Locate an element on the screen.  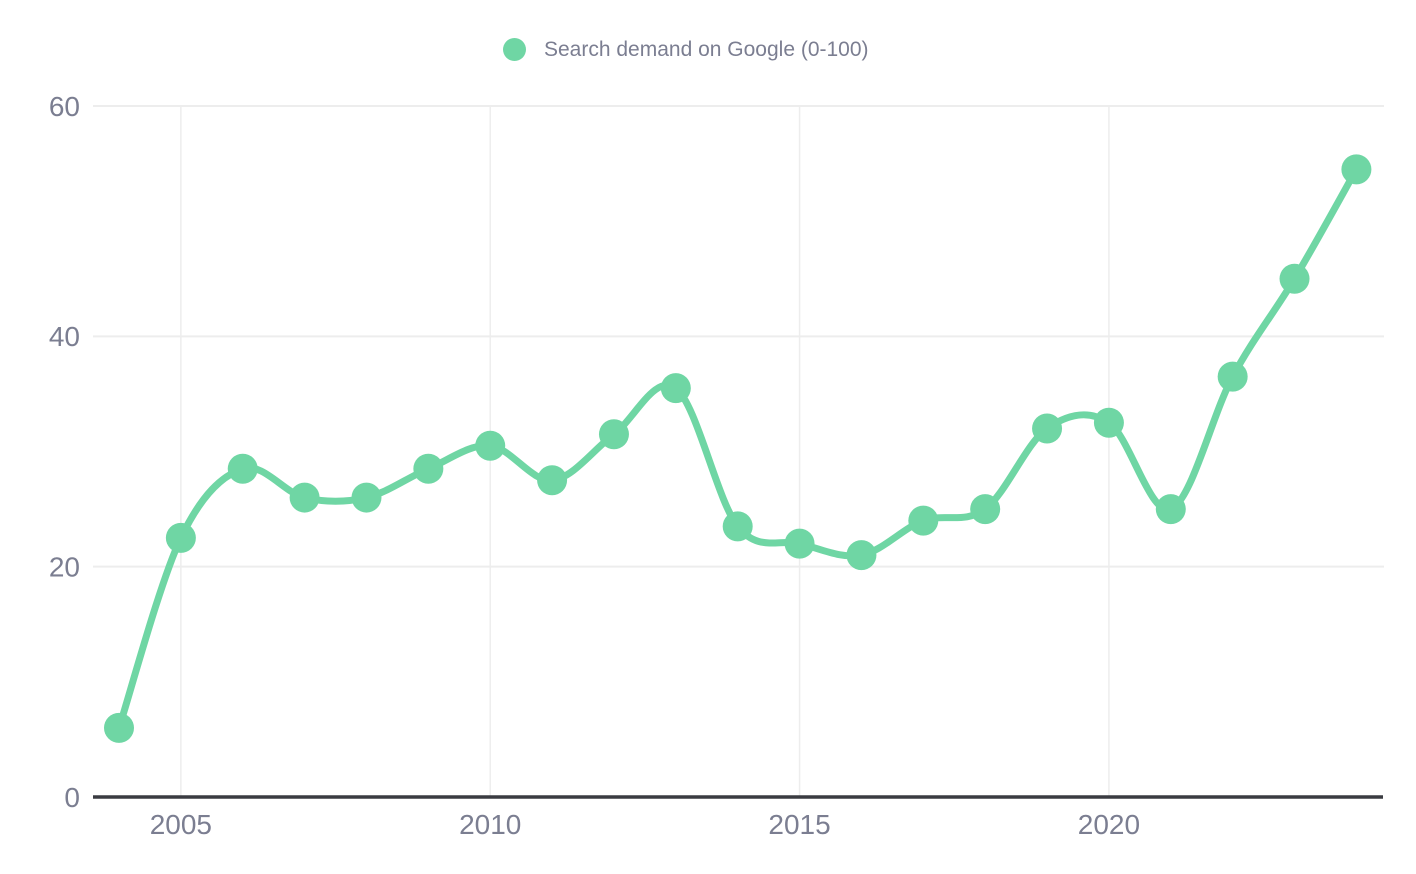
x-tick-label: 2020 is located at coordinates (1109, 824).